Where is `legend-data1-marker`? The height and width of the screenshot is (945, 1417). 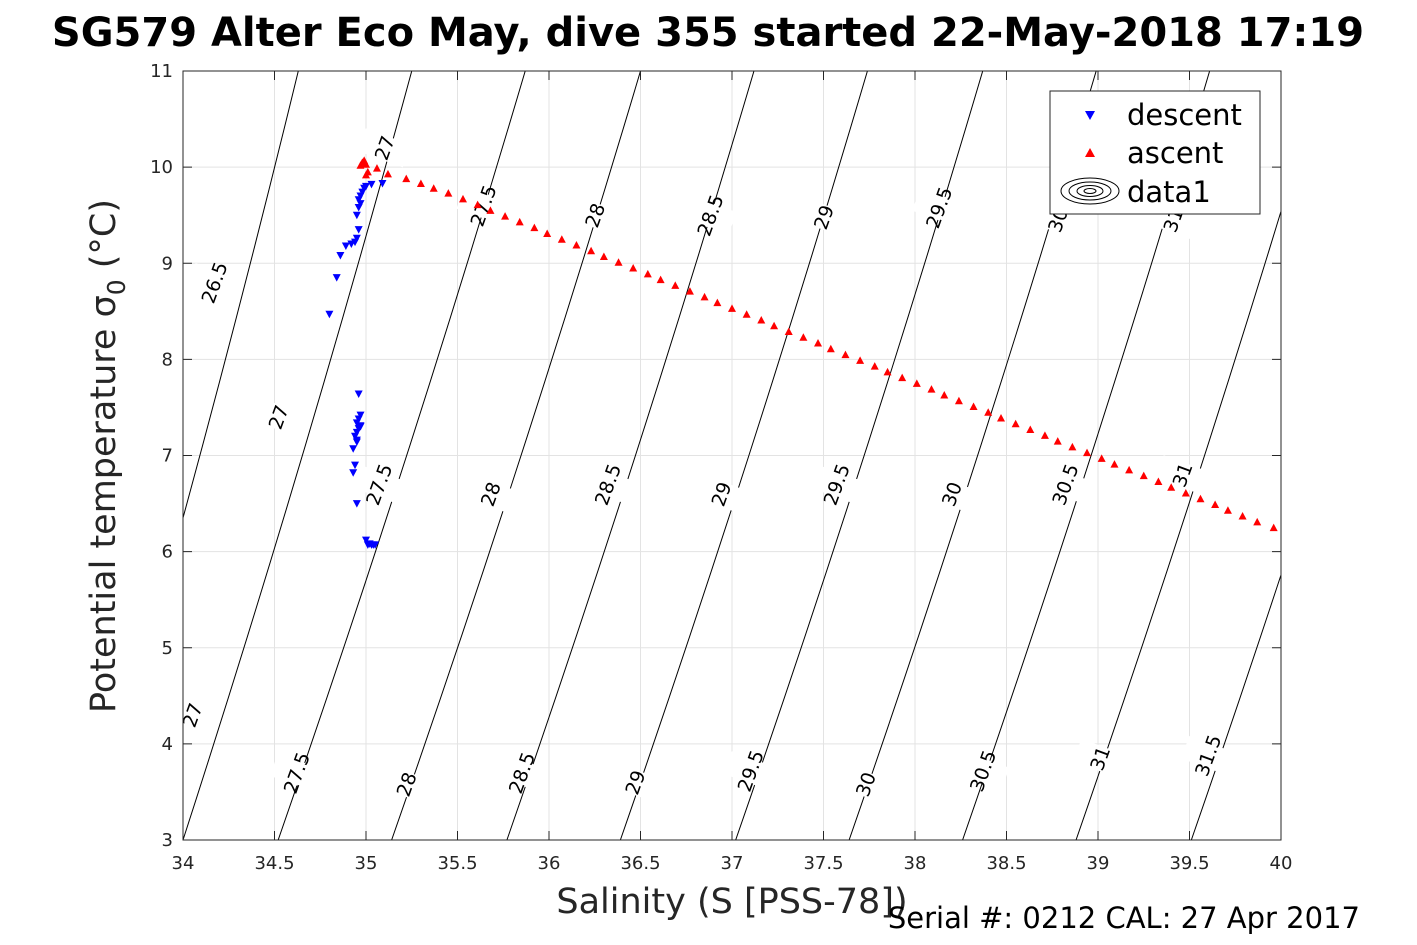
legend-data1-marker is located at coordinates (1090, 191).